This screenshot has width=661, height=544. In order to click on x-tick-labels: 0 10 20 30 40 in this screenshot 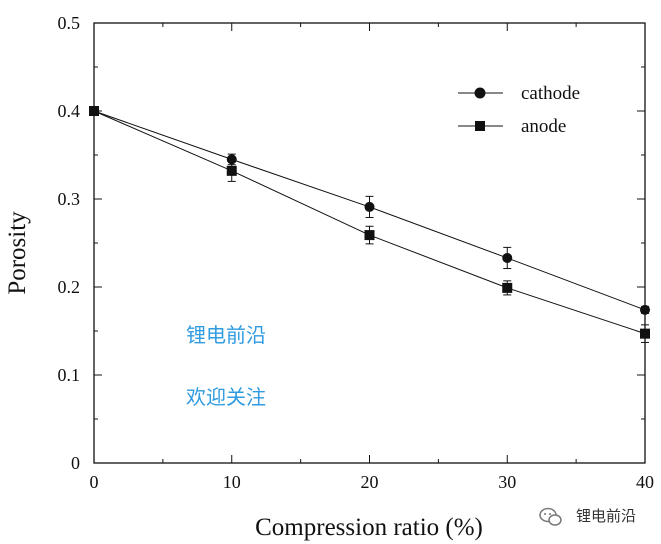, I will do `click(372, 482)`.